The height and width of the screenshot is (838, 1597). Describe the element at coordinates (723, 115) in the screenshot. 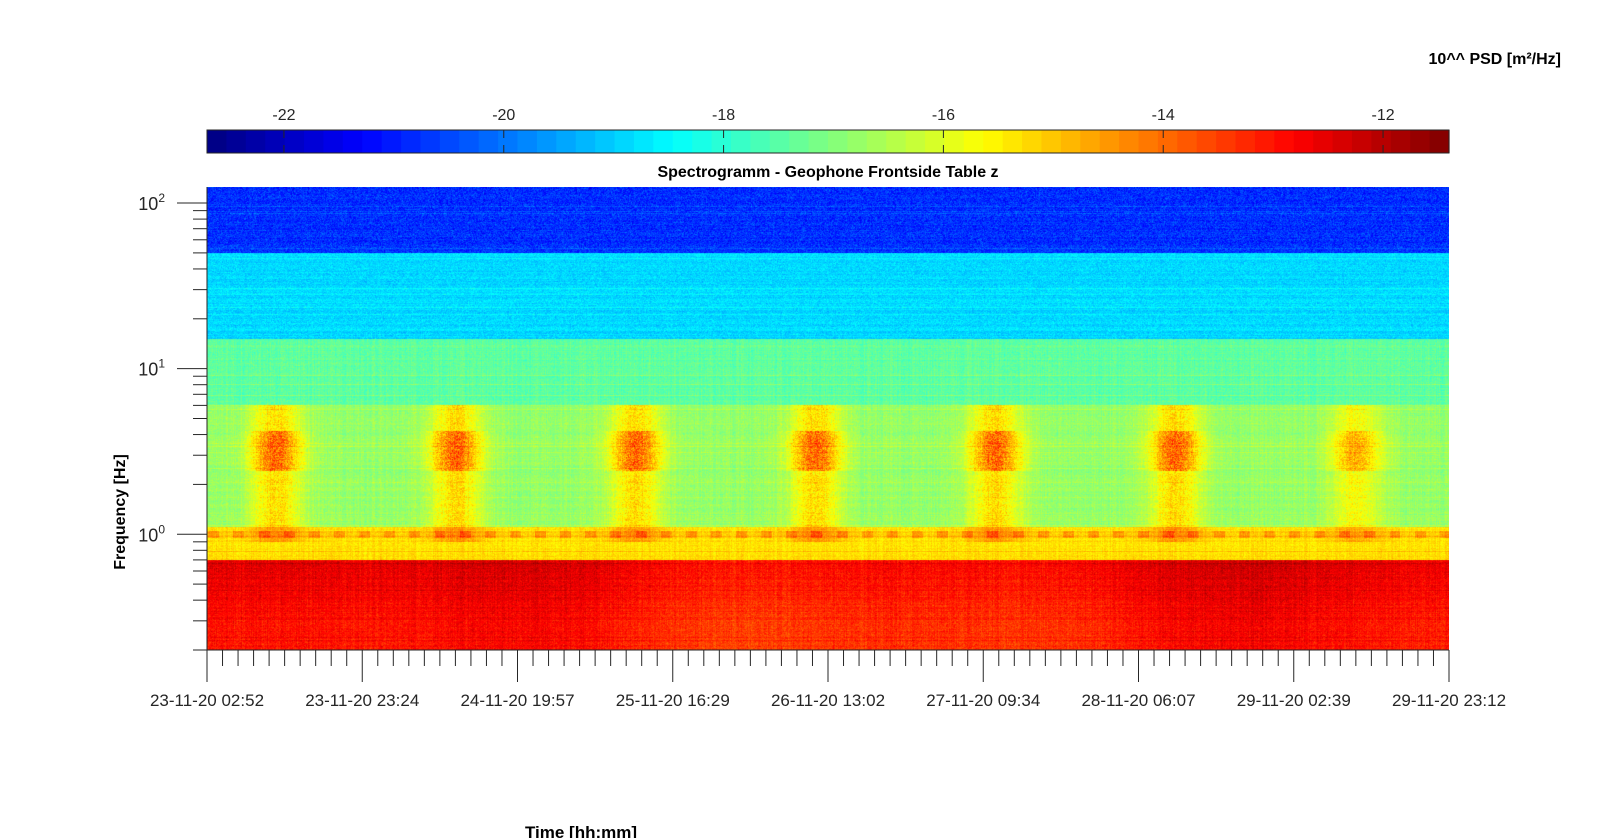

I see `colorbar-tick-label: -18` at that location.